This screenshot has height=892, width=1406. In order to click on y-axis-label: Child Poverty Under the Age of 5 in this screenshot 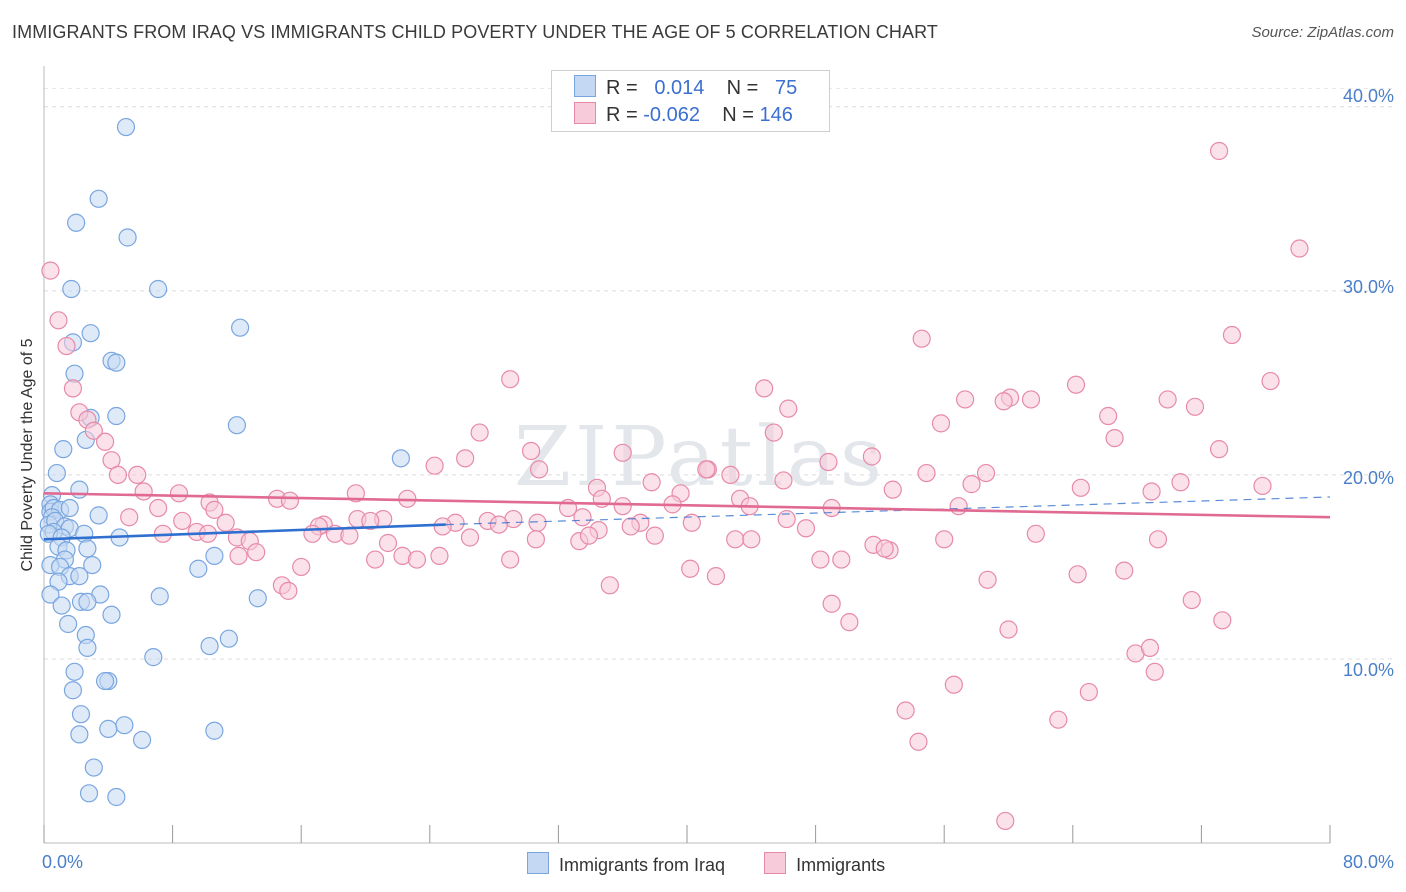, I will do `click(27, 455)`.